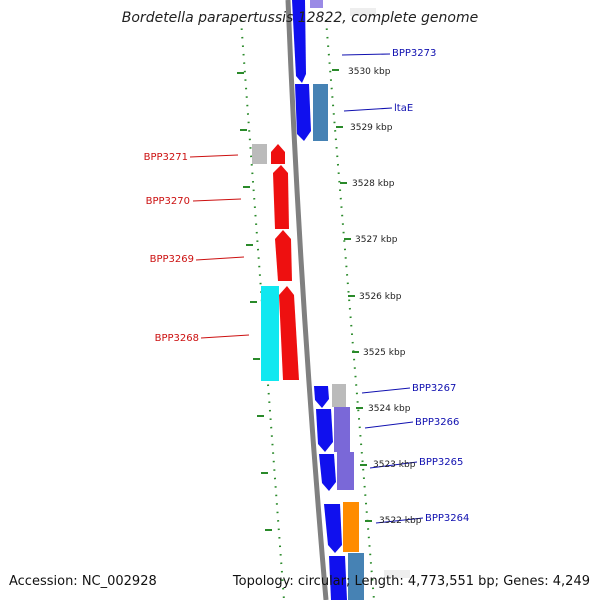  I want to click on genes-text: Genes: 4,249, so click(546, 581).